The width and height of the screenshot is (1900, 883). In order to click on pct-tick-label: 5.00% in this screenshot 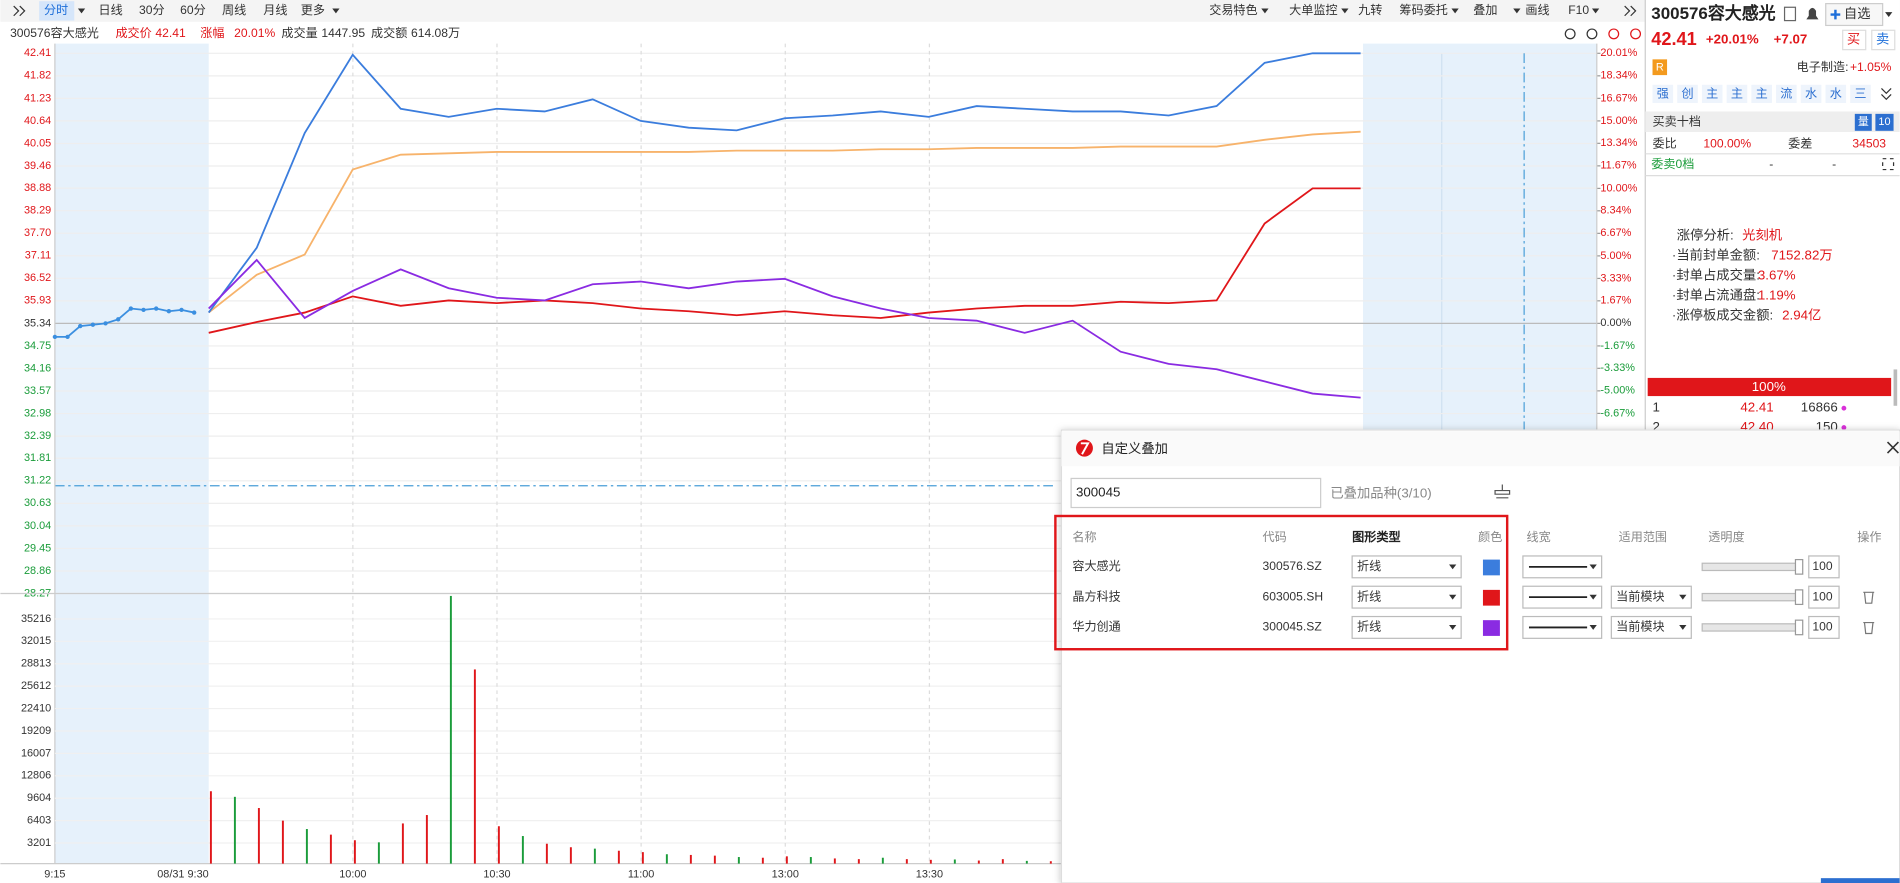, I will do `click(1615, 256)`.